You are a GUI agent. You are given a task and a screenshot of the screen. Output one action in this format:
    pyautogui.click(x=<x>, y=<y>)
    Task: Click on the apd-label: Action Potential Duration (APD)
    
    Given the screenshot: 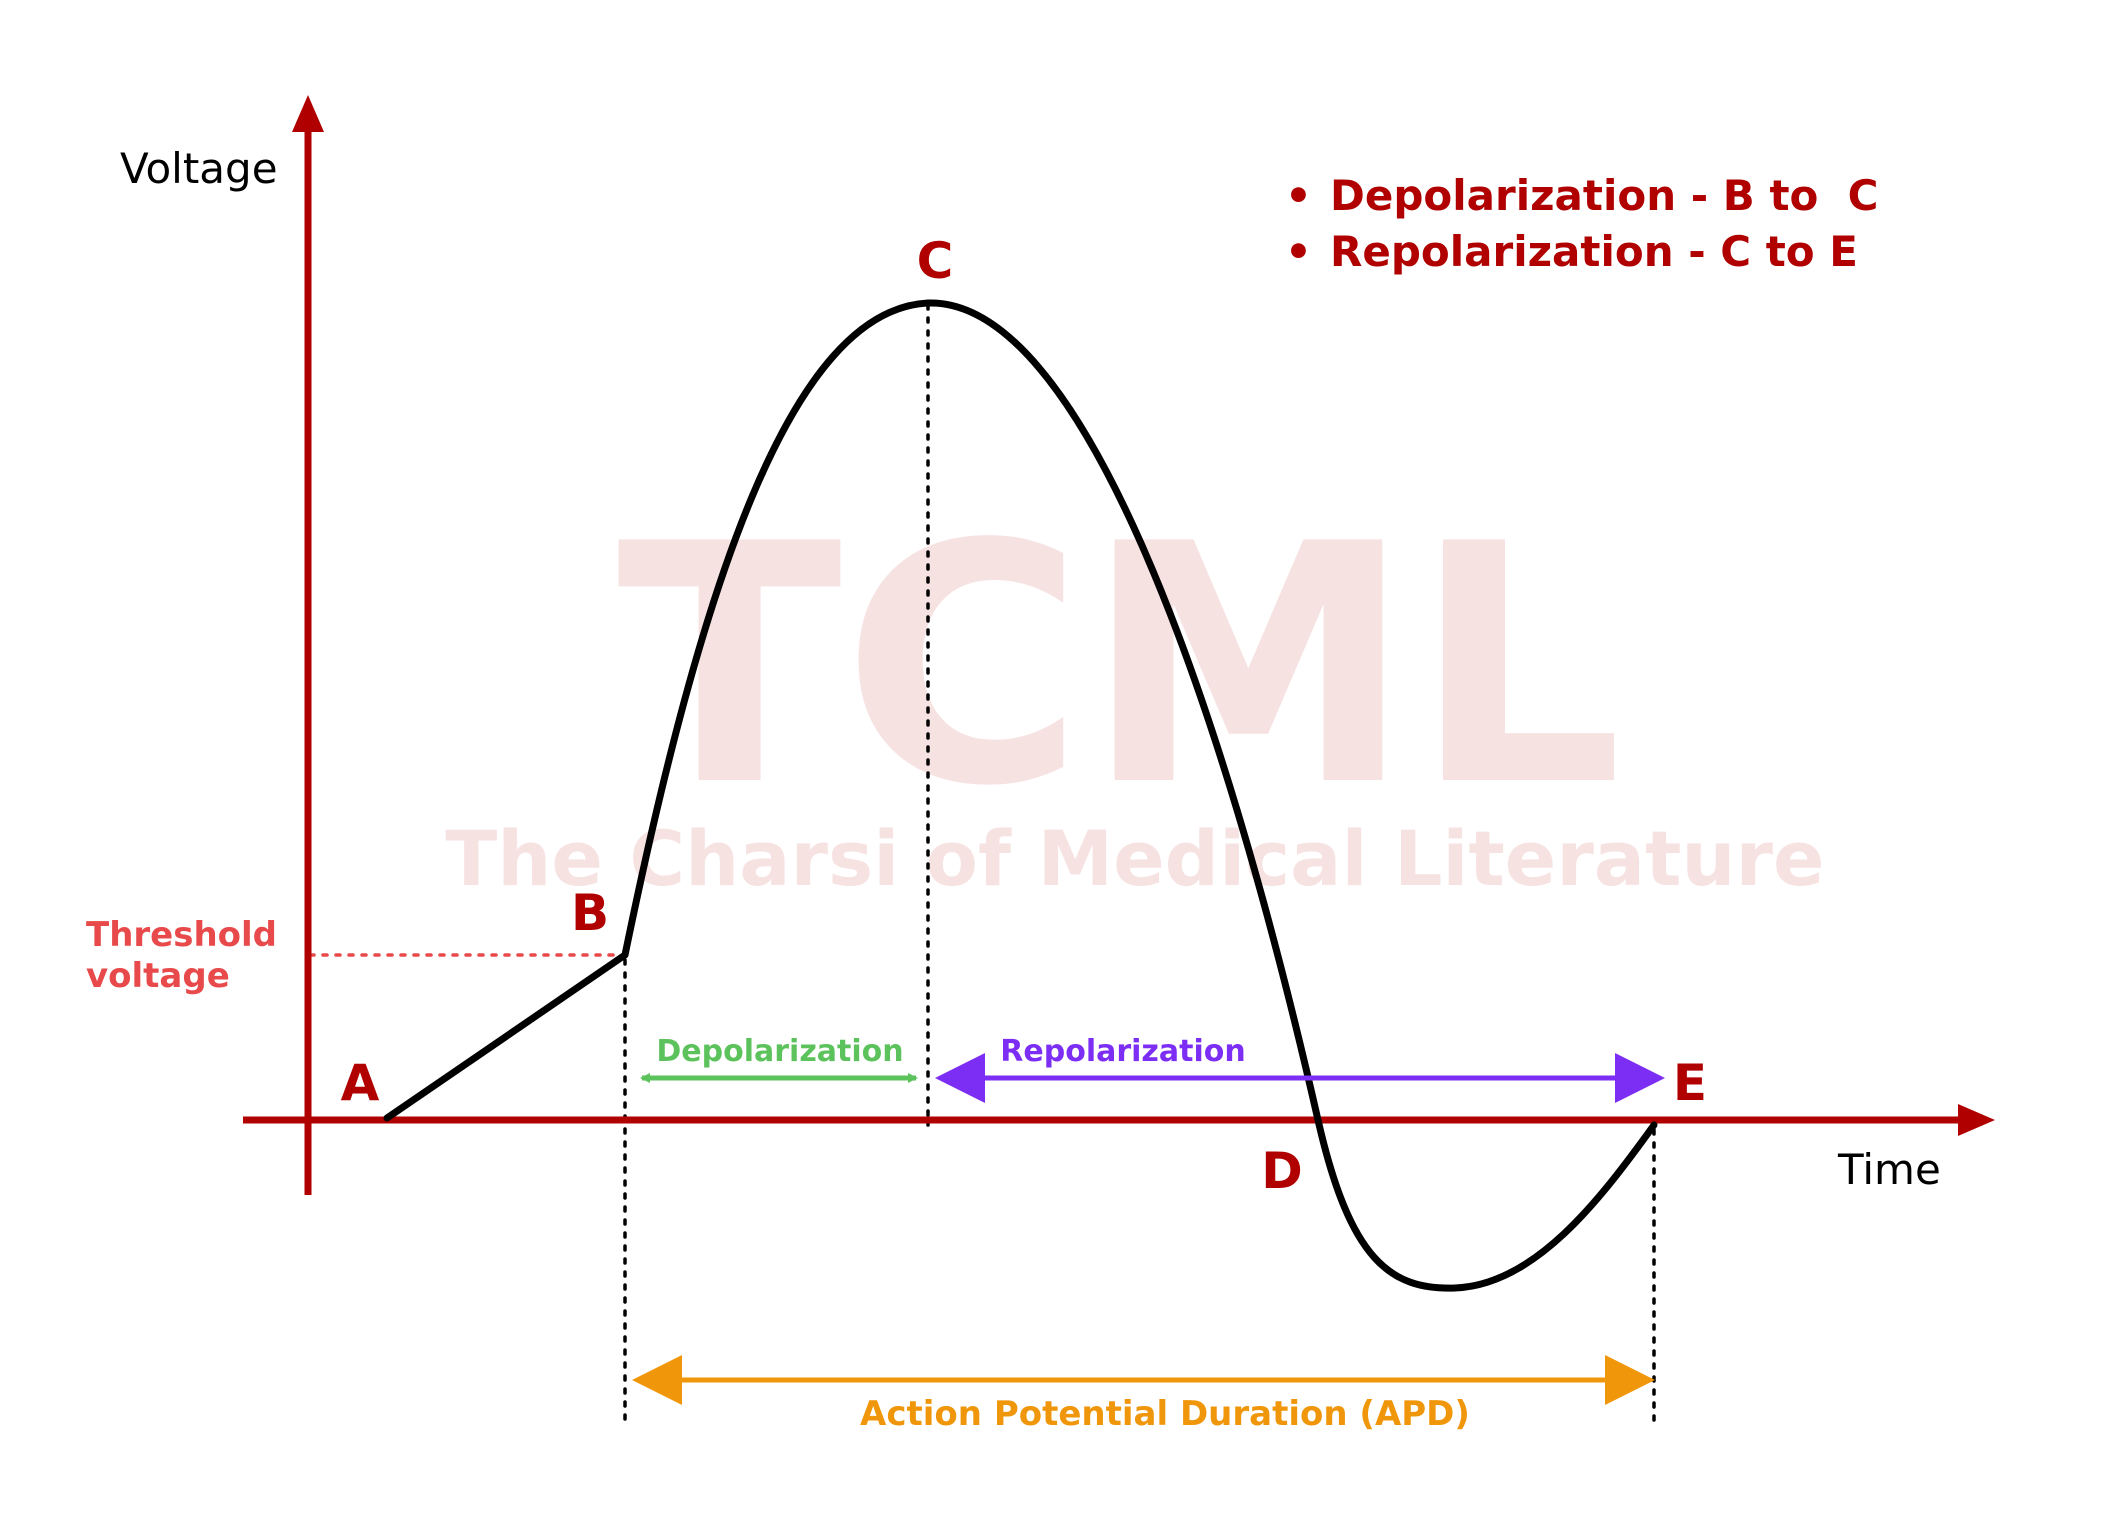 What is the action you would take?
    pyautogui.click(x=1165, y=1414)
    